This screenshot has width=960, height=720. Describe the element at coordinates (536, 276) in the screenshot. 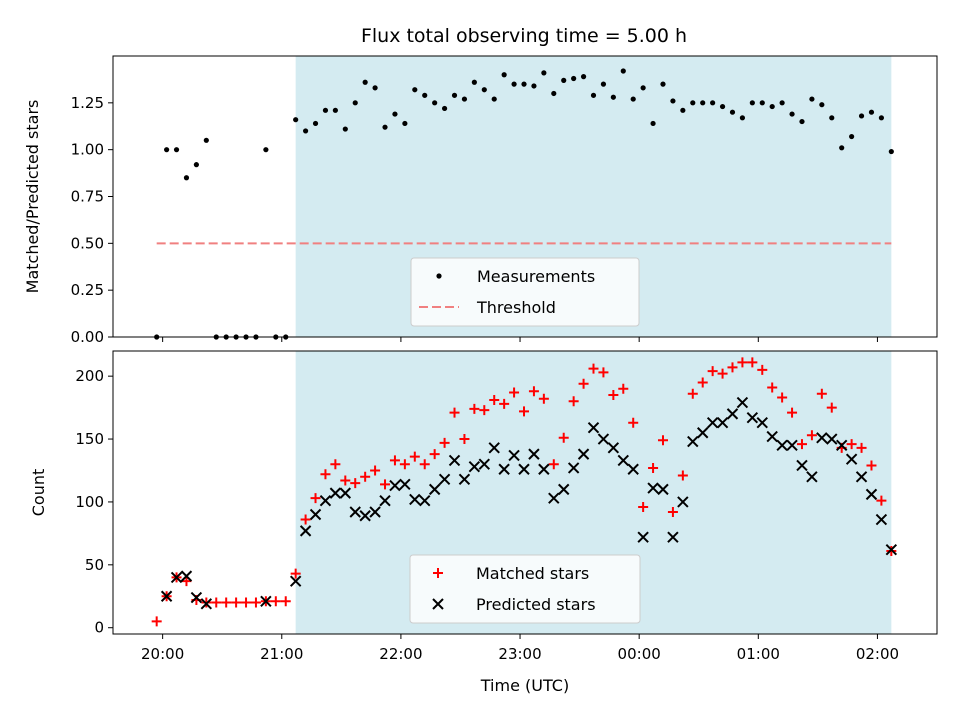

I see `legend-label: Measurements` at that location.